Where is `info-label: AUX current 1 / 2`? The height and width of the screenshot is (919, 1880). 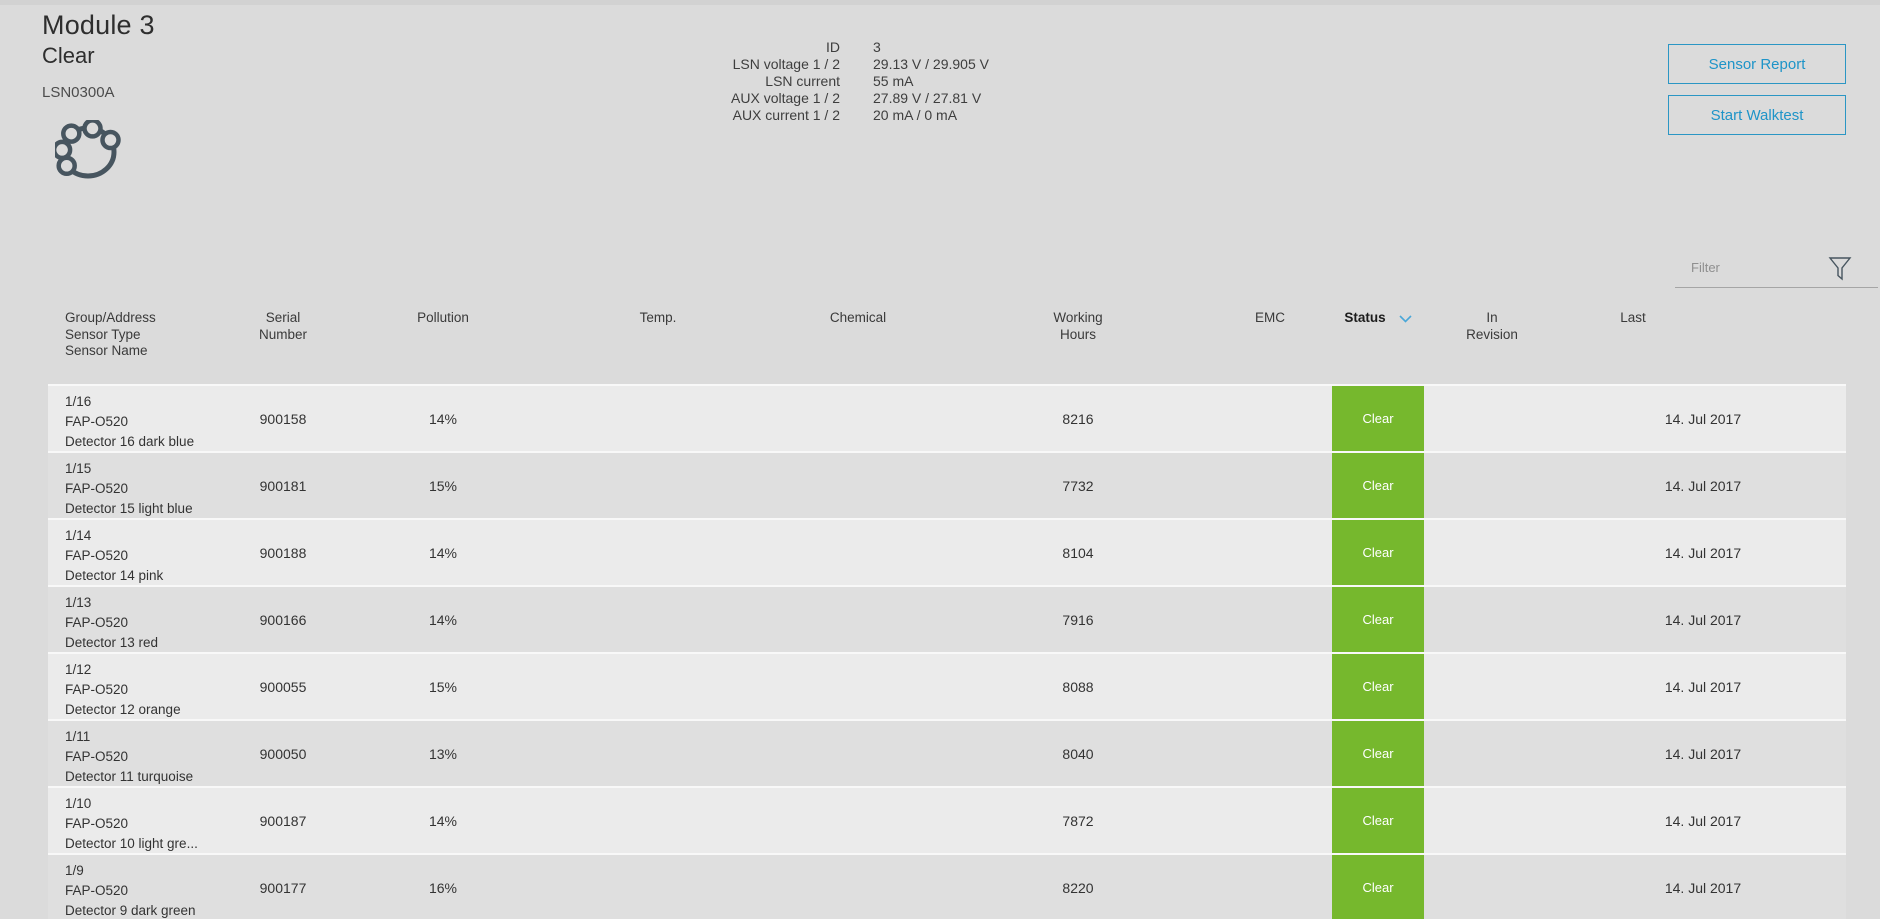 info-label: AUX current 1 / 2 is located at coordinates (786, 115).